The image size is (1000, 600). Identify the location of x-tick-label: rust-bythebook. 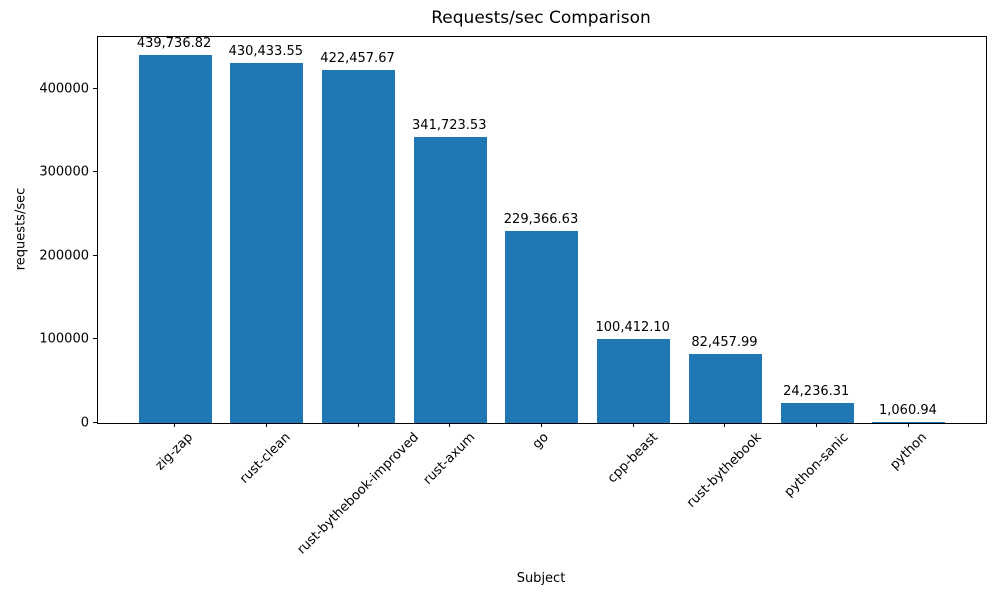
(724, 470).